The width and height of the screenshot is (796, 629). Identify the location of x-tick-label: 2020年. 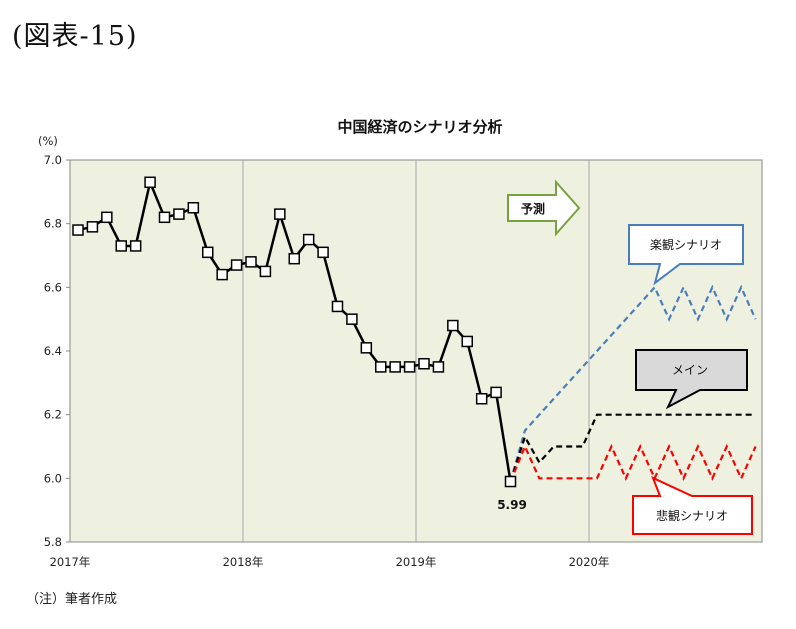
(589, 562).